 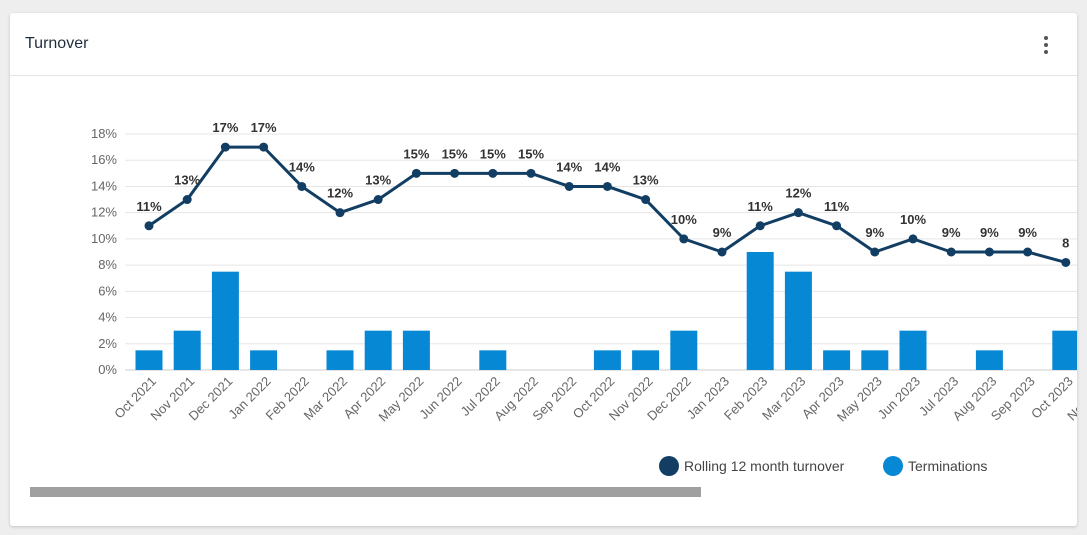 I want to click on y-tick-label: 6%, so click(x=107, y=290).